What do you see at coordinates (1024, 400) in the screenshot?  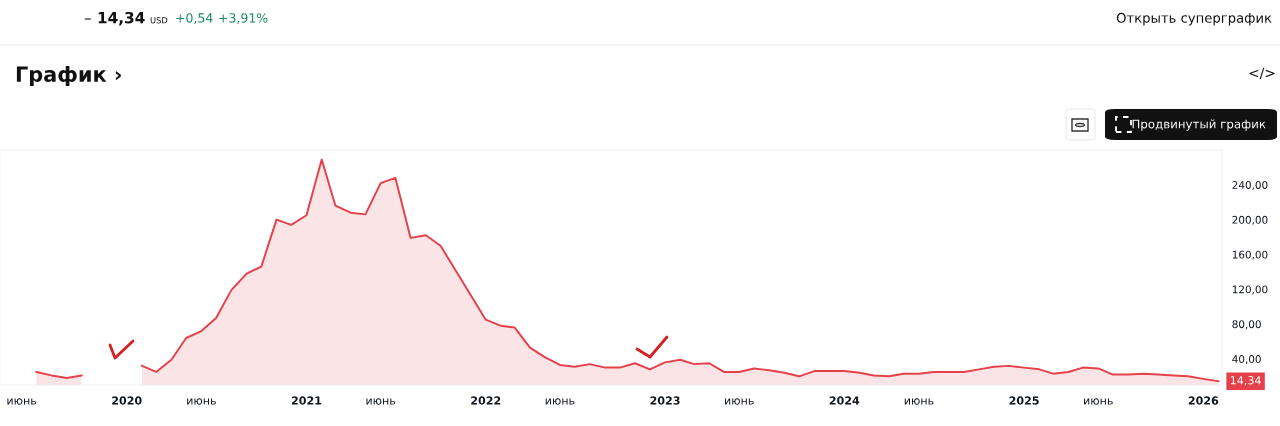 I see `x-tick-label: 2025` at bounding box center [1024, 400].